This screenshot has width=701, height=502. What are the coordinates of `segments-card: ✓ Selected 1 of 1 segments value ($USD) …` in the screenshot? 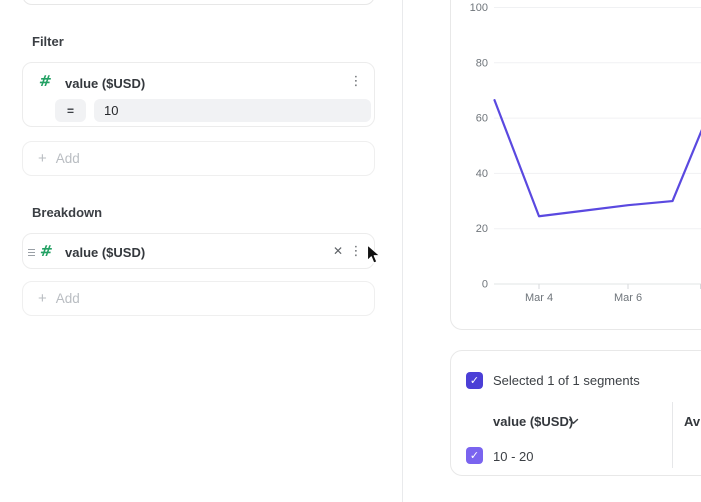 It's located at (575, 413).